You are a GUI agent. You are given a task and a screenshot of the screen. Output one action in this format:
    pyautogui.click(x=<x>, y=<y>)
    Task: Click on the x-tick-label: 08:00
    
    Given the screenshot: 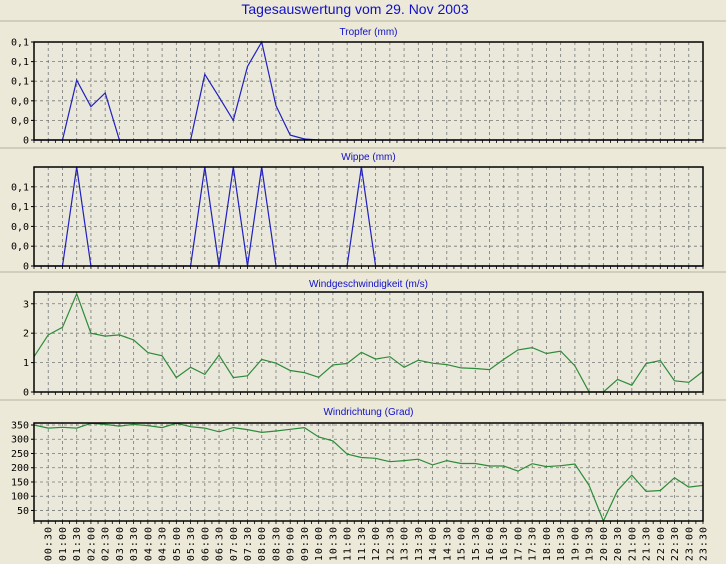 What is the action you would take?
    pyautogui.click(x=262, y=543)
    